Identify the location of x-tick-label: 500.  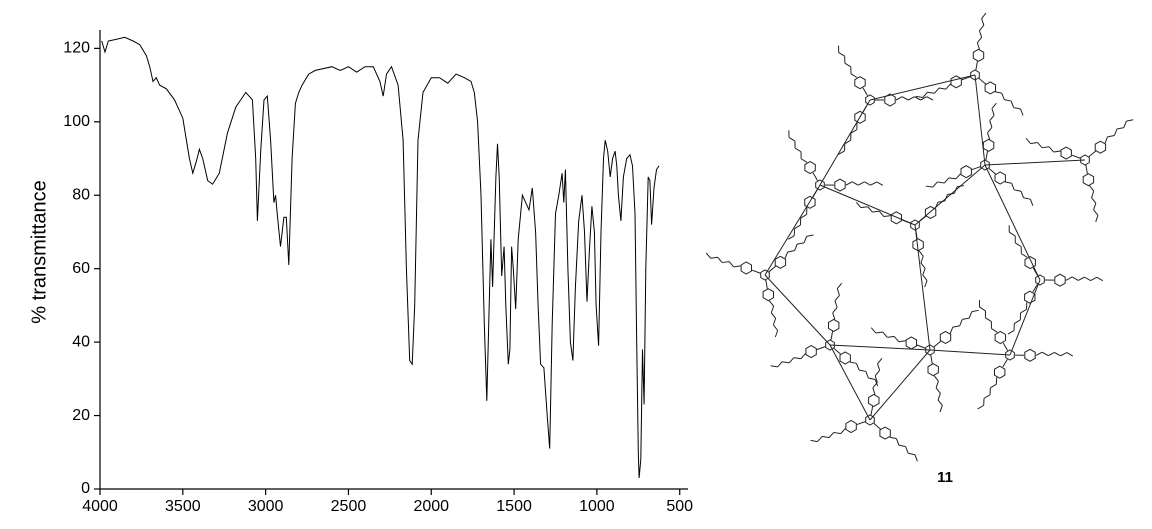
(679, 506).